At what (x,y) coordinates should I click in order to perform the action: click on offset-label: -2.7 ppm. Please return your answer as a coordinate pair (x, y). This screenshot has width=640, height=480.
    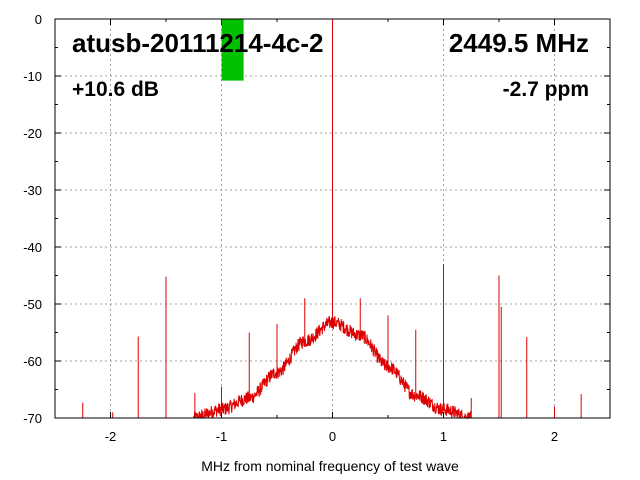
    Looking at the image, I should click on (546, 89).